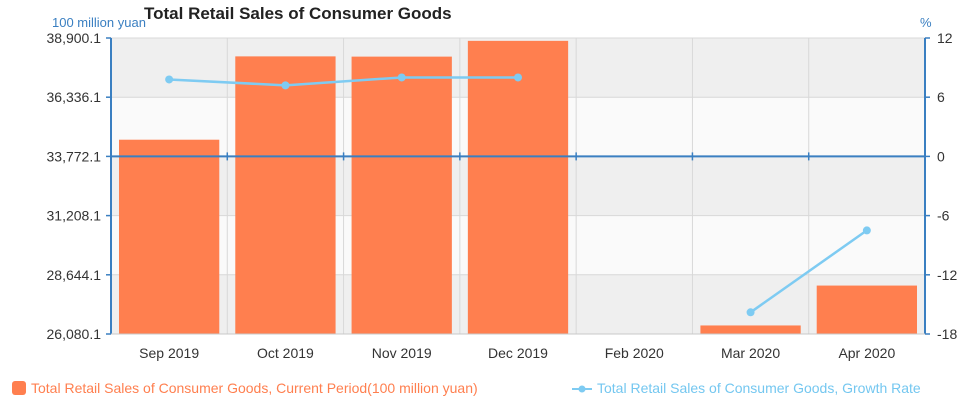 This screenshot has width=980, height=415. Describe the element at coordinates (941, 156) in the screenshot. I see `right-tick-label: 0` at that location.